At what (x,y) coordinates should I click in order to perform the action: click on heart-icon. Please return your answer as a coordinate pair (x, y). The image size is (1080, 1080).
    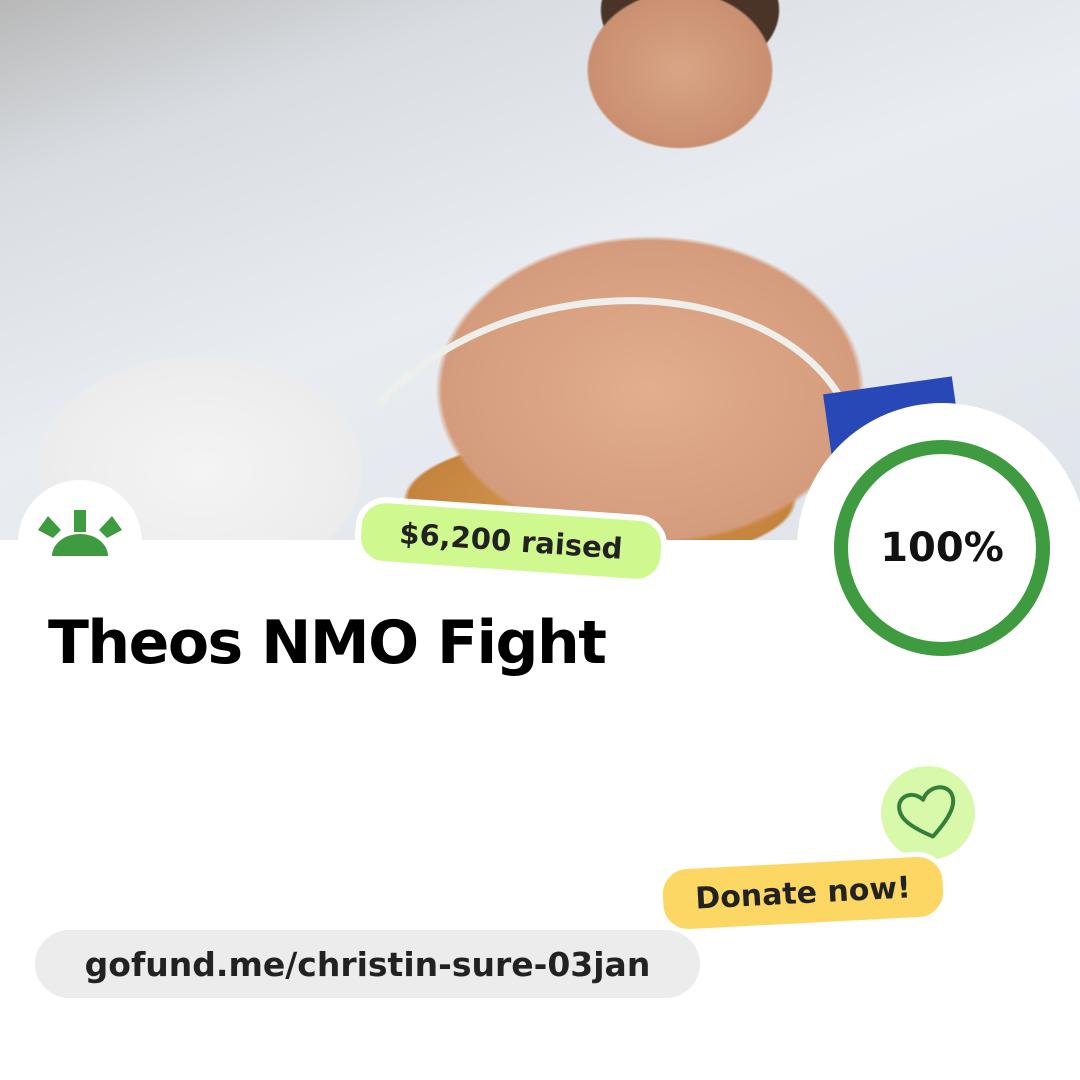
    Looking at the image, I should click on (926, 812).